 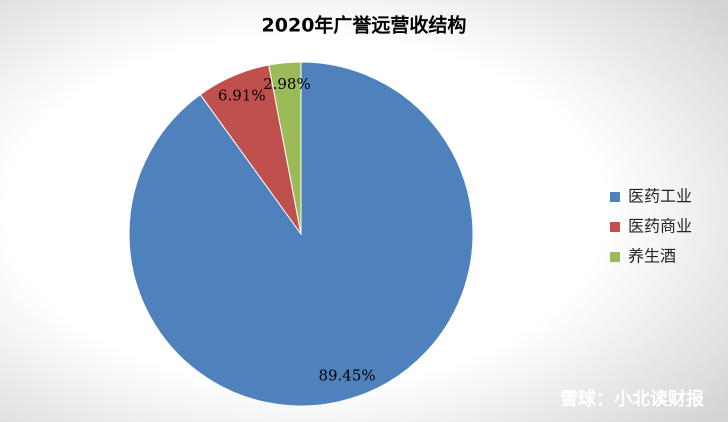 I want to click on data-label: 89.45%, so click(x=346, y=375).